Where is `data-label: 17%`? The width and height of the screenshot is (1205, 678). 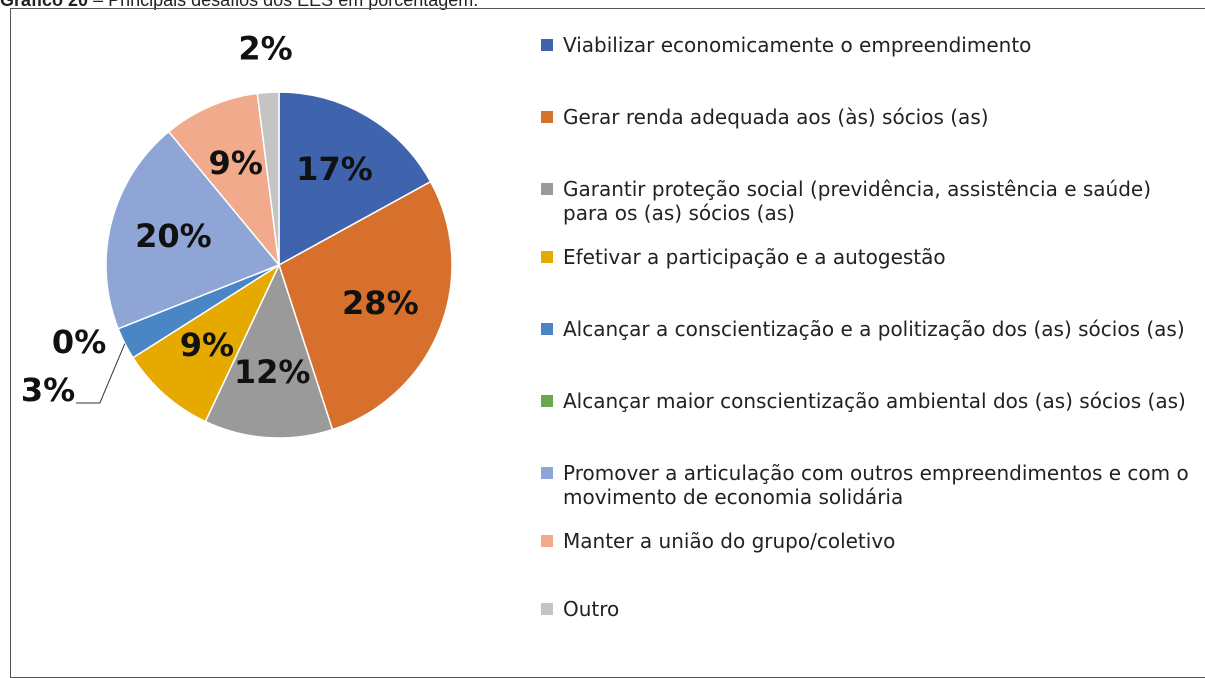 data-label: 17% is located at coordinates (334, 169).